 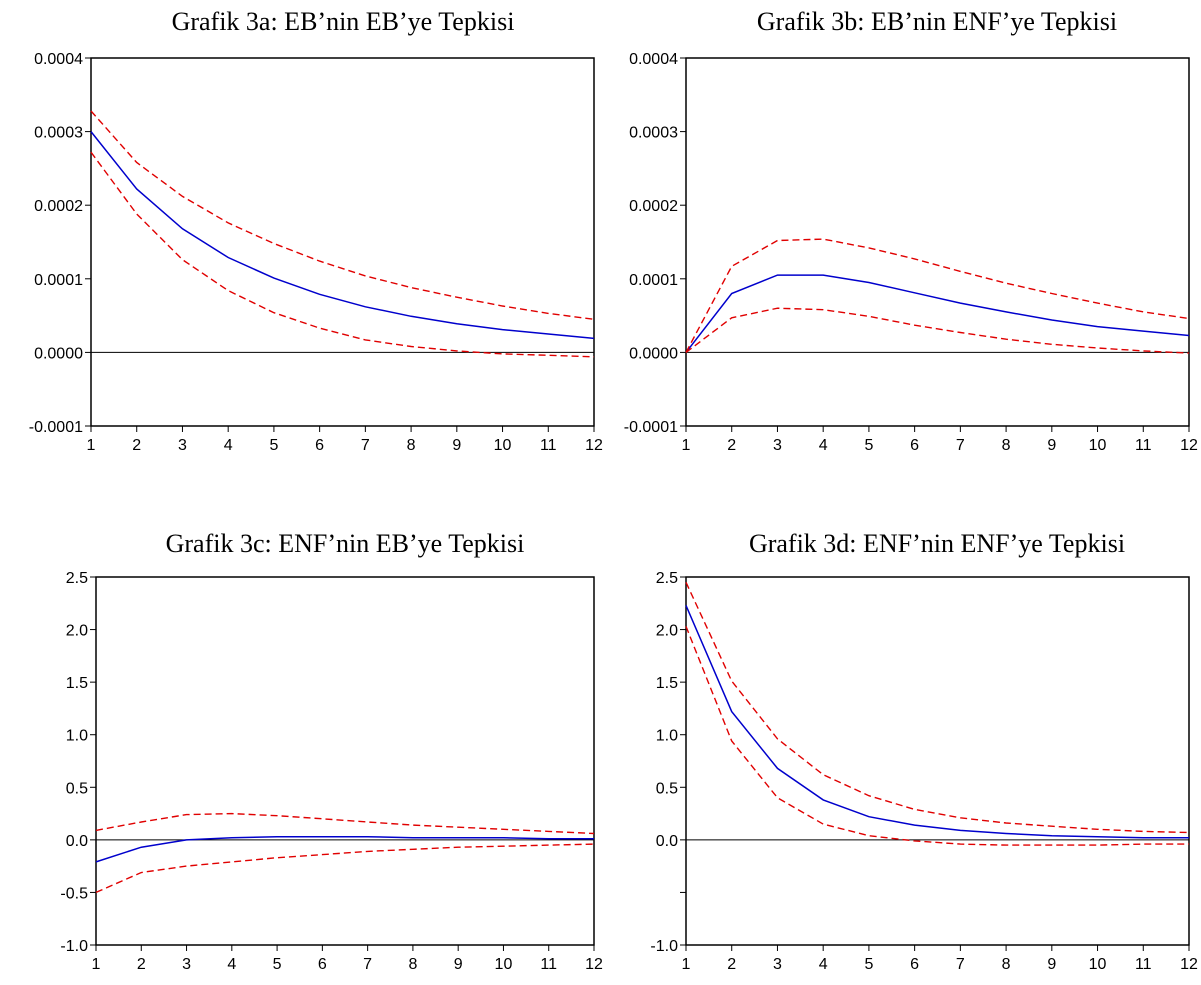 I want to click on chart-title: Grafik 3c: ENF’nin EB’ye Tepkisi, so click(x=345, y=543).